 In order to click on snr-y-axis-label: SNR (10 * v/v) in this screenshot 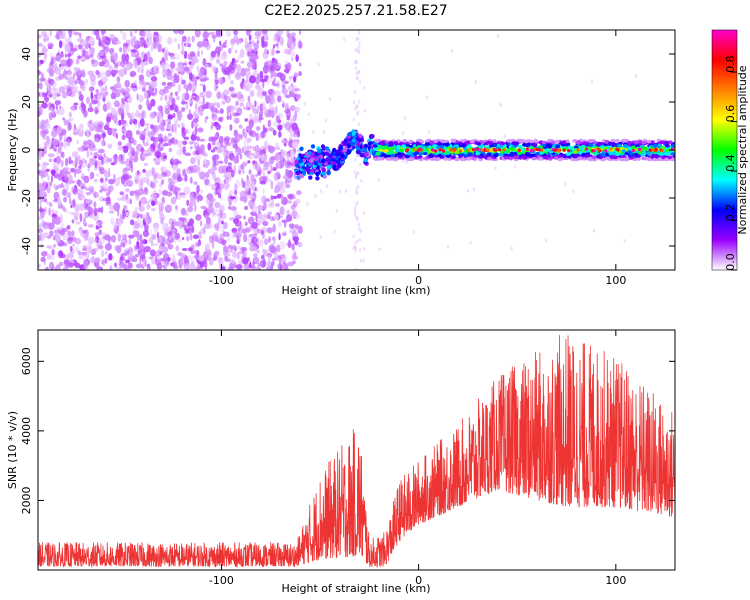, I will do `click(12, 450)`.